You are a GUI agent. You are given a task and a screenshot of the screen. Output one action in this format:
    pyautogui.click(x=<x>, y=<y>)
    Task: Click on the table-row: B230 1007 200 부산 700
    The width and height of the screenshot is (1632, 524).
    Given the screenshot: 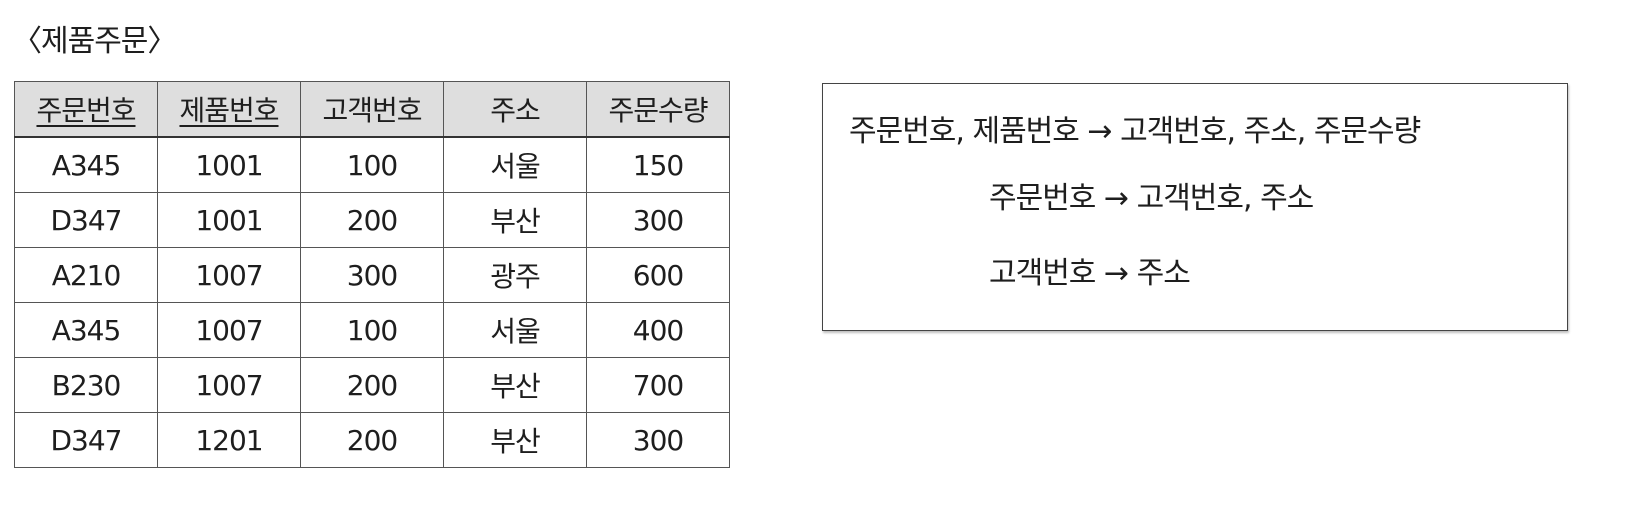 What is the action you would take?
    pyautogui.click(x=372, y=385)
    